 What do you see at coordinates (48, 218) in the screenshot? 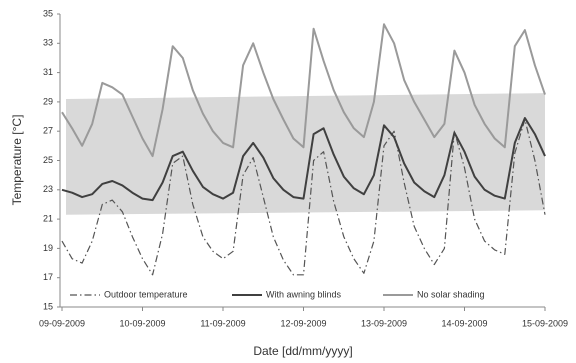
I see `y-tick-label: 21` at bounding box center [48, 218].